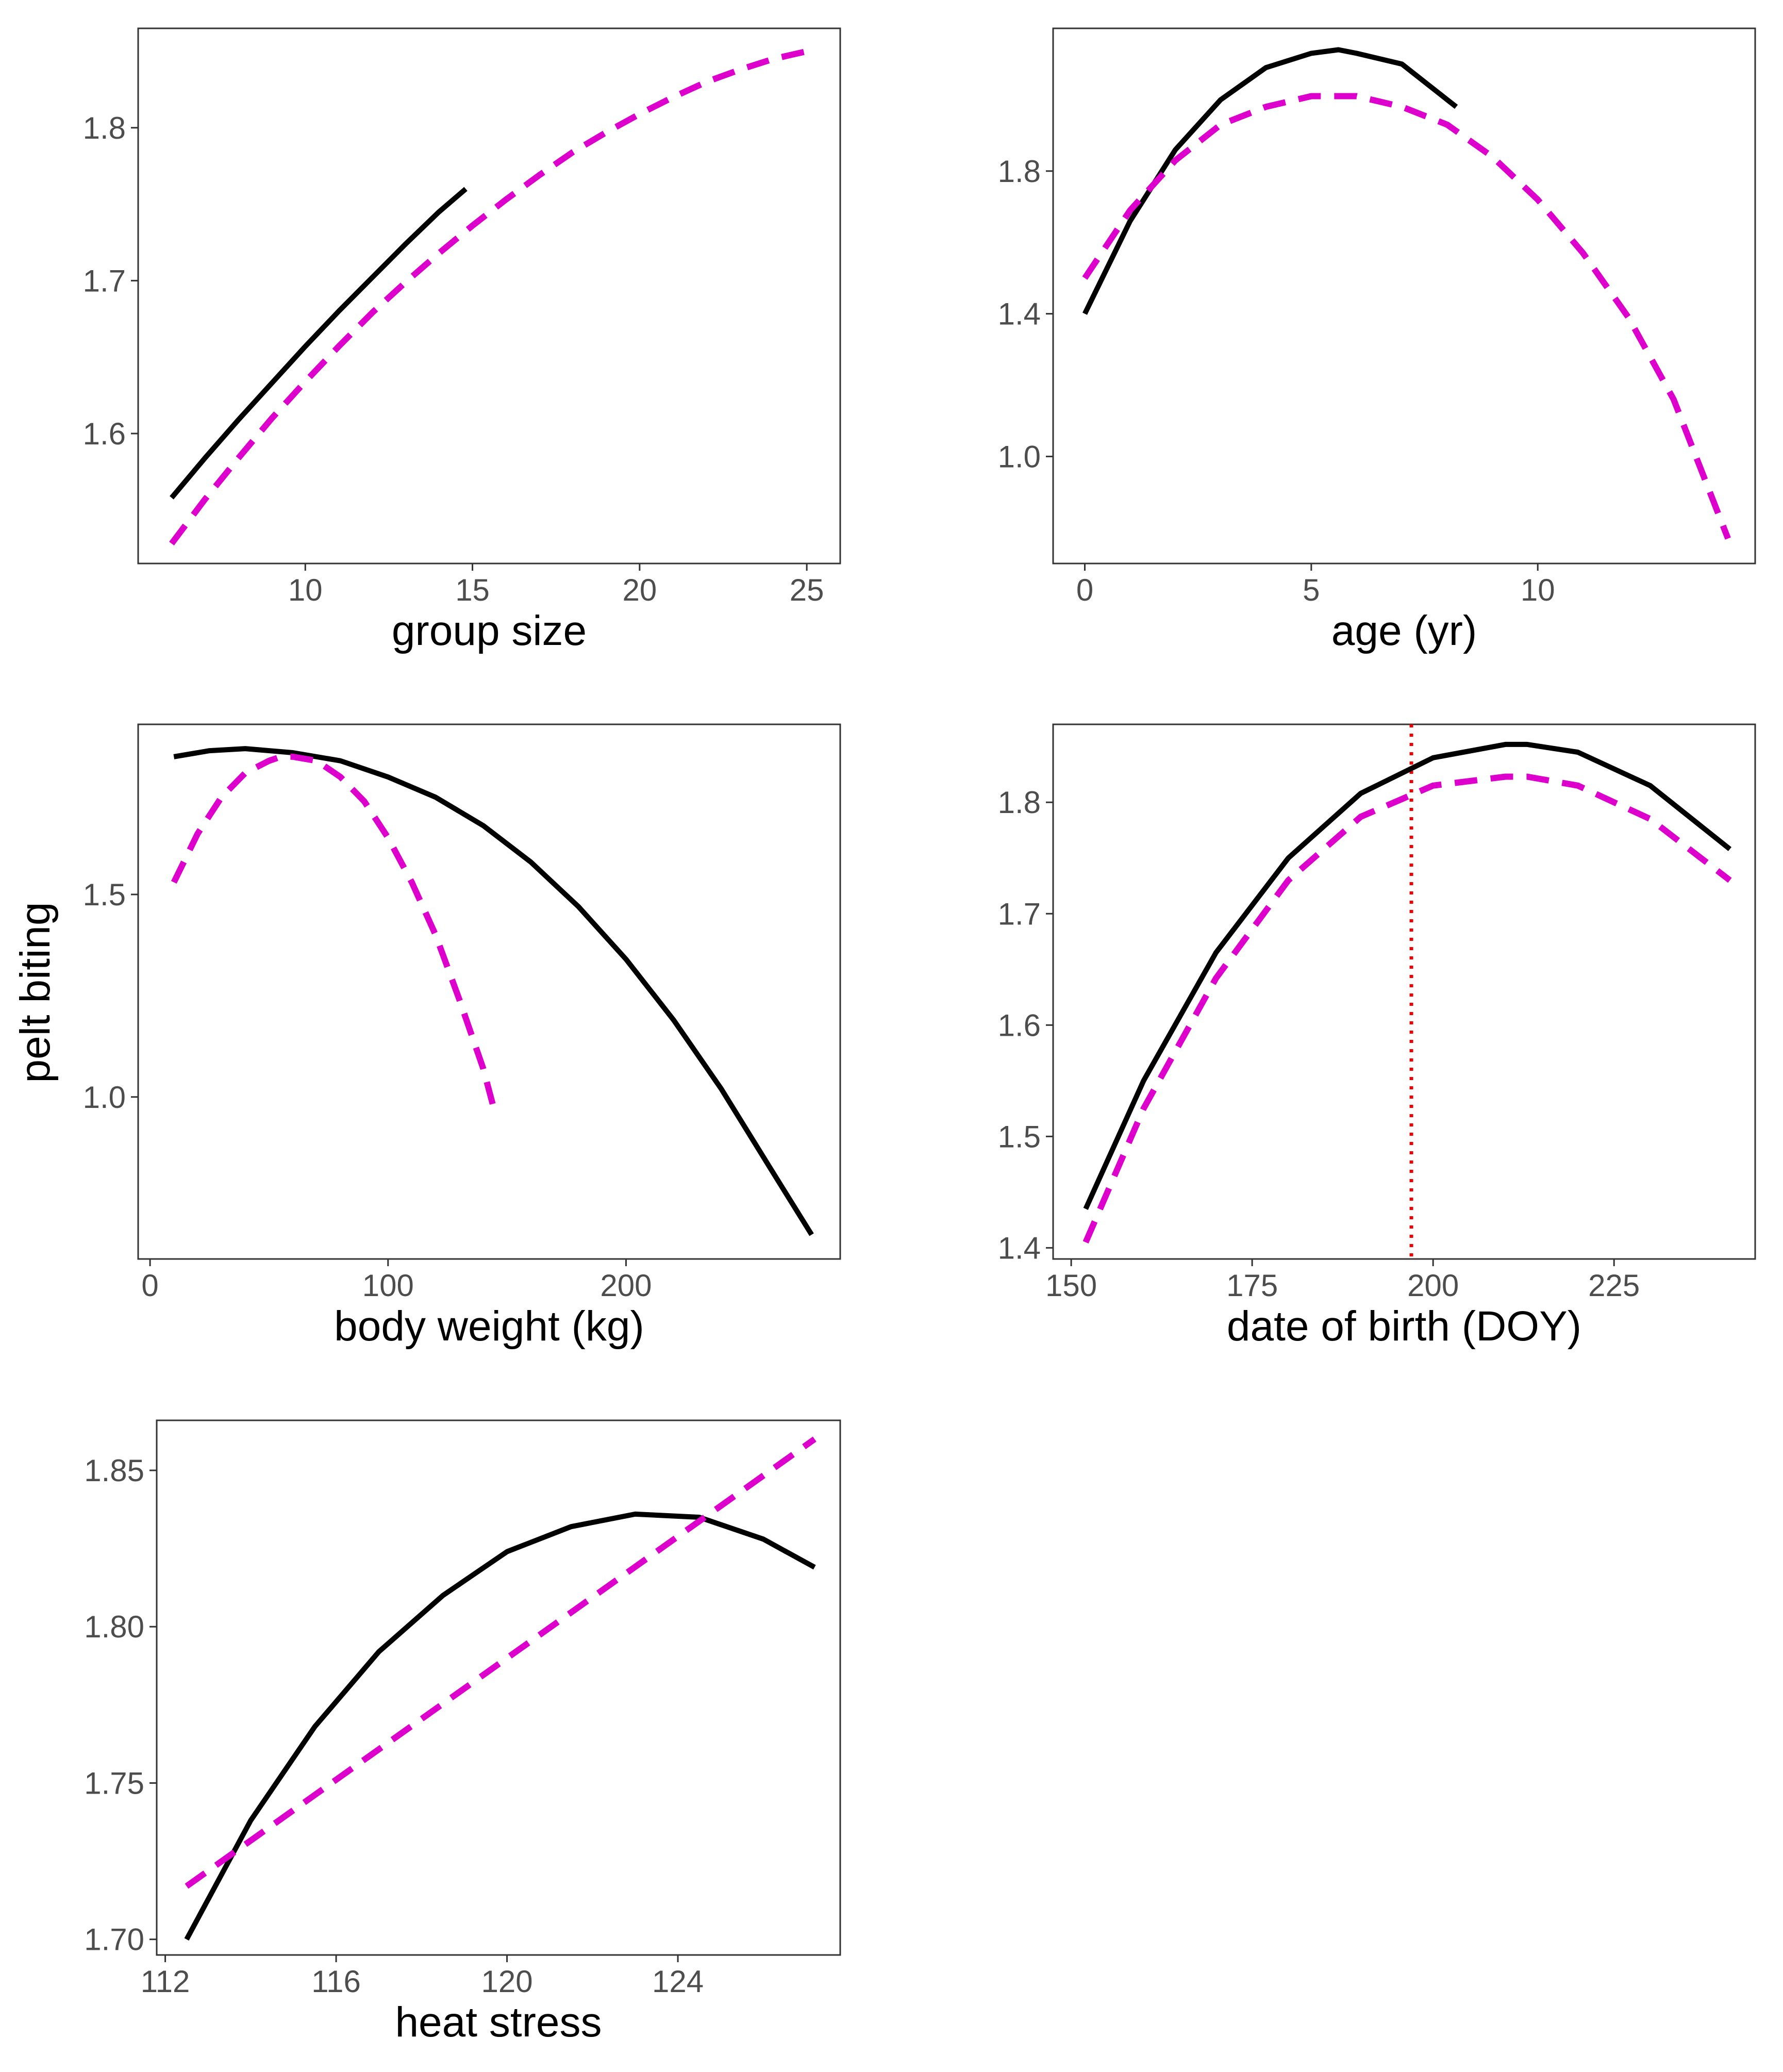  What do you see at coordinates (1404, 1326) in the screenshot?
I see `x-axis-title: date of birth (DOY)` at bounding box center [1404, 1326].